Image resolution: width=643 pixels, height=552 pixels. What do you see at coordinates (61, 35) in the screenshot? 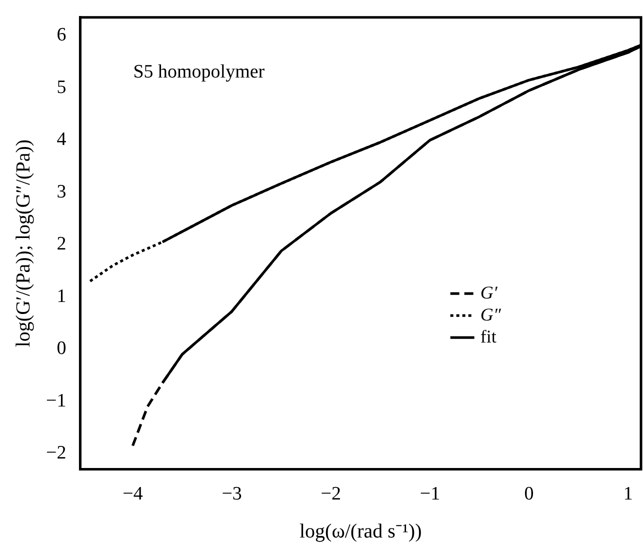
I see `y-tick-label: 6` at bounding box center [61, 35].